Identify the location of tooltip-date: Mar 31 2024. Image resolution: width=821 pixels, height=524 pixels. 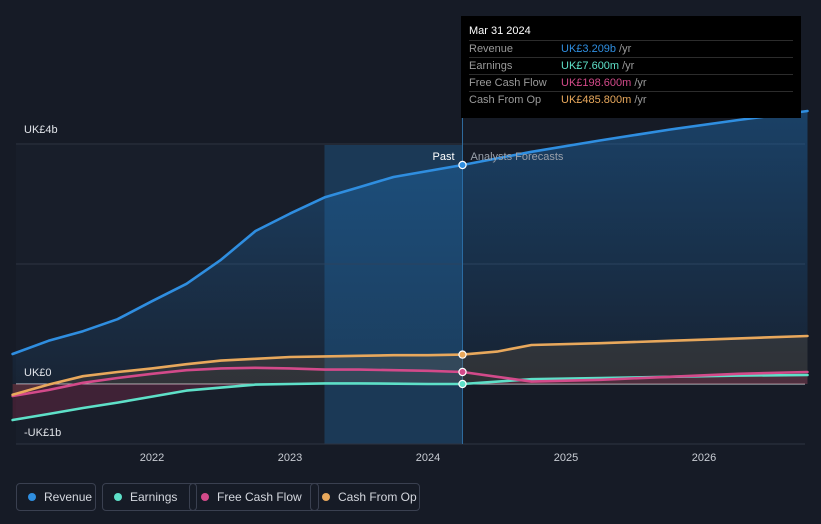
(500, 31).